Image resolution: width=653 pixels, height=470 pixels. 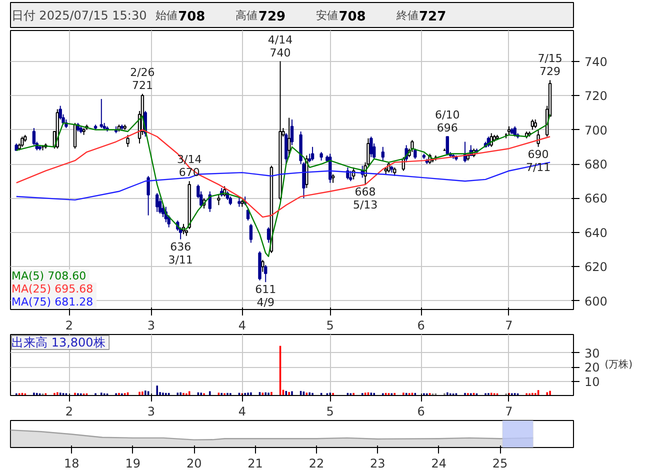 What do you see at coordinates (327, 15) in the screenshot?
I see `category-label: 安値` at bounding box center [327, 15].